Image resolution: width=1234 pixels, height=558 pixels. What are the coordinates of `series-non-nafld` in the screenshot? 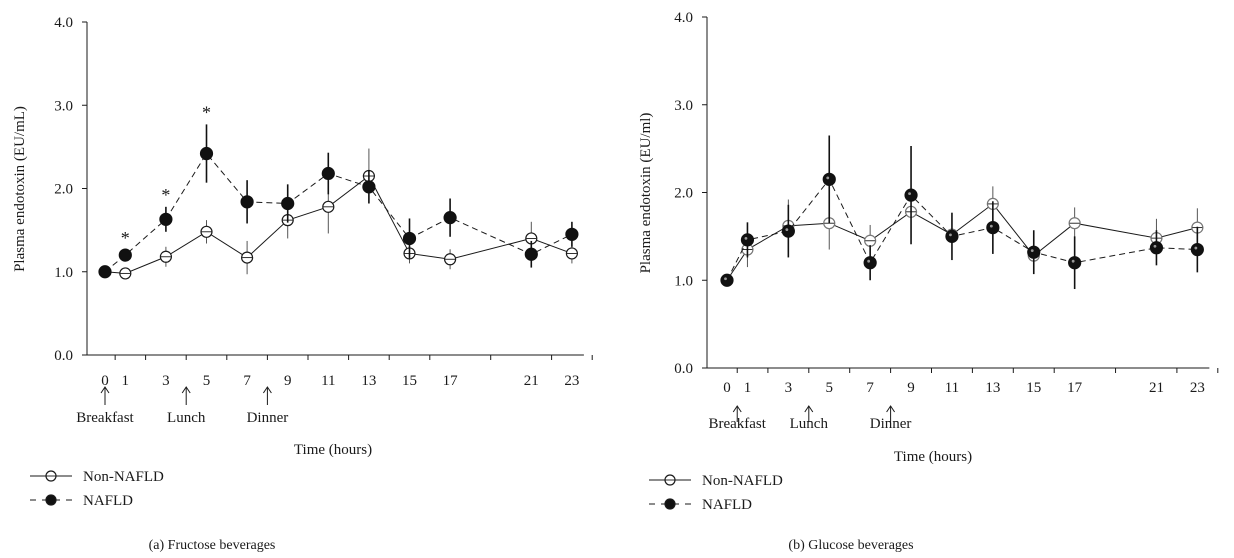 It's located at (338, 214).